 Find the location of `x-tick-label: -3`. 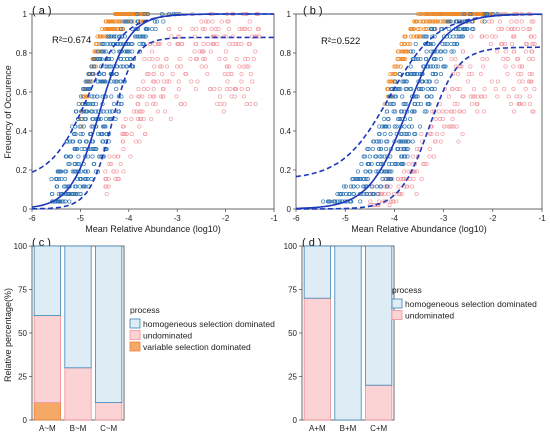

x-tick-label: -3 is located at coordinates (178, 218).